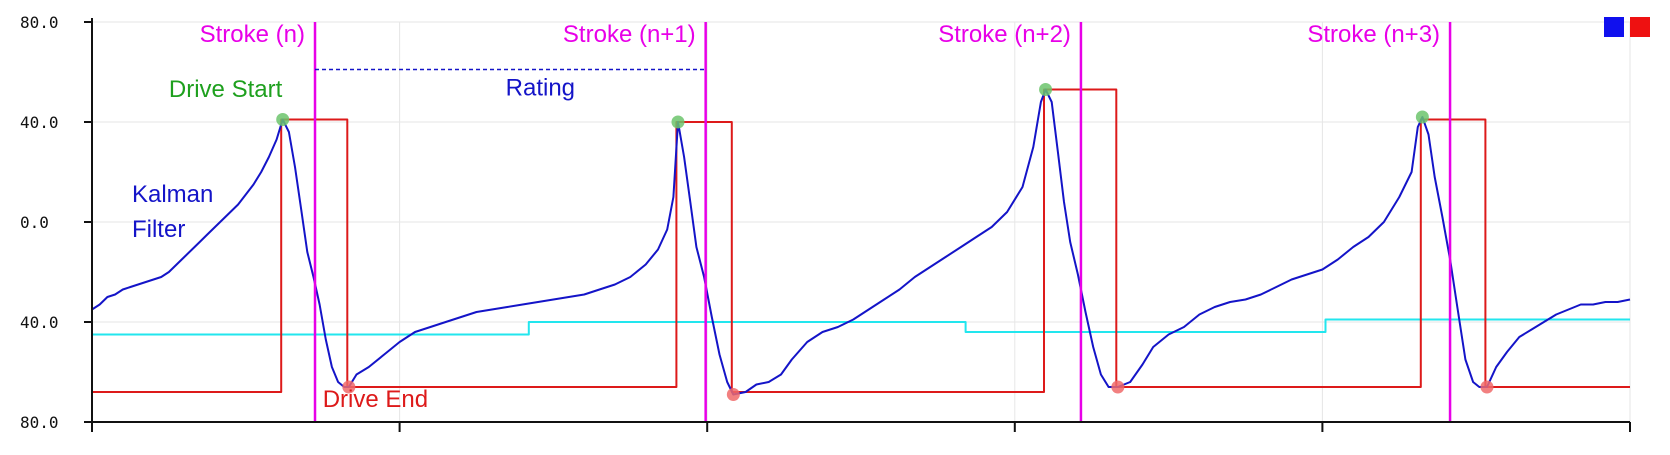  What do you see at coordinates (1004, 34) in the screenshot?
I see `stroke-marker-label-2: Stroke (n+2)` at bounding box center [1004, 34].